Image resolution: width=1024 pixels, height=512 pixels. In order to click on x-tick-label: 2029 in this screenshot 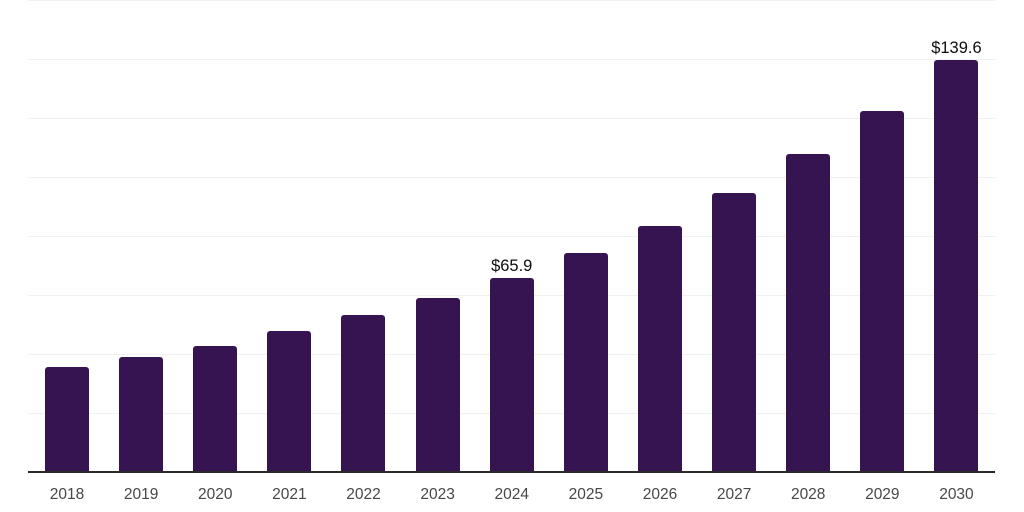, I will do `click(882, 494)`.